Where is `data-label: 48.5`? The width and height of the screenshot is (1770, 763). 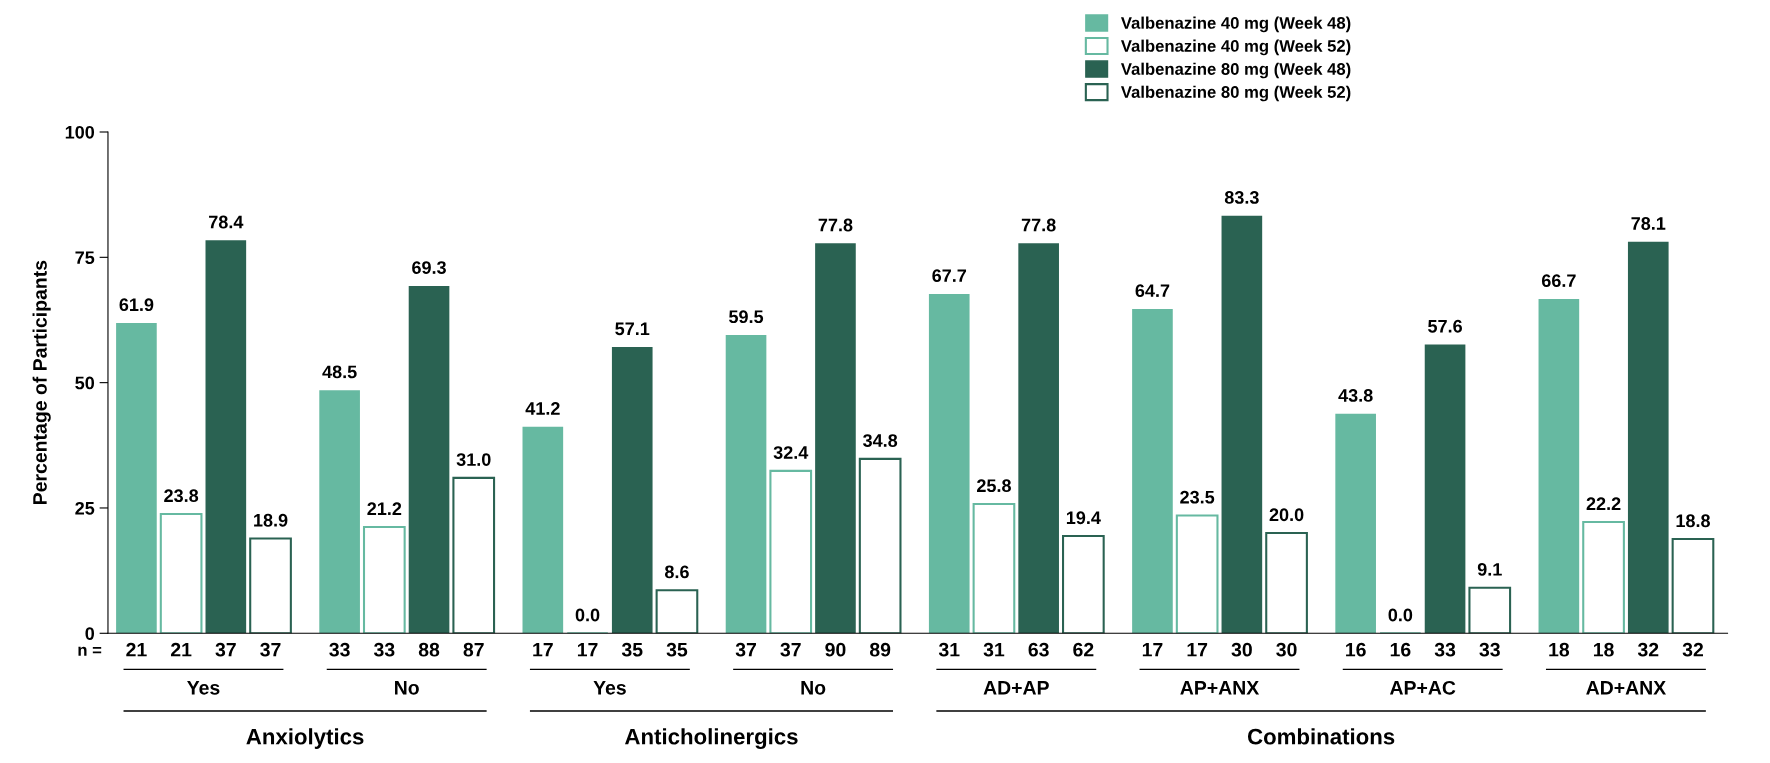
data-label: 48.5 is located at coordinates (339, 372).